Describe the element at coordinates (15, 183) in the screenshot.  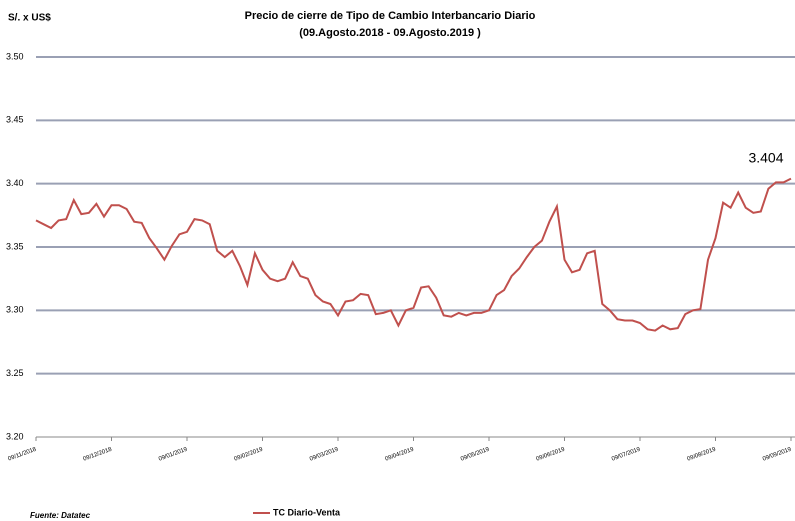
I see `y-tick-label: 3.40` at that location.